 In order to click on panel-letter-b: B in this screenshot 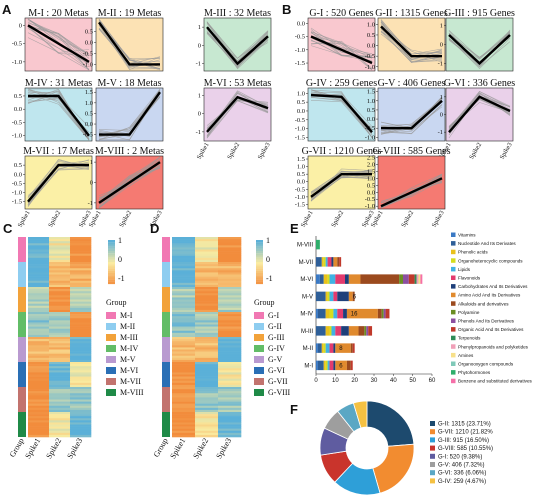, I will do `click(286, 9)`.